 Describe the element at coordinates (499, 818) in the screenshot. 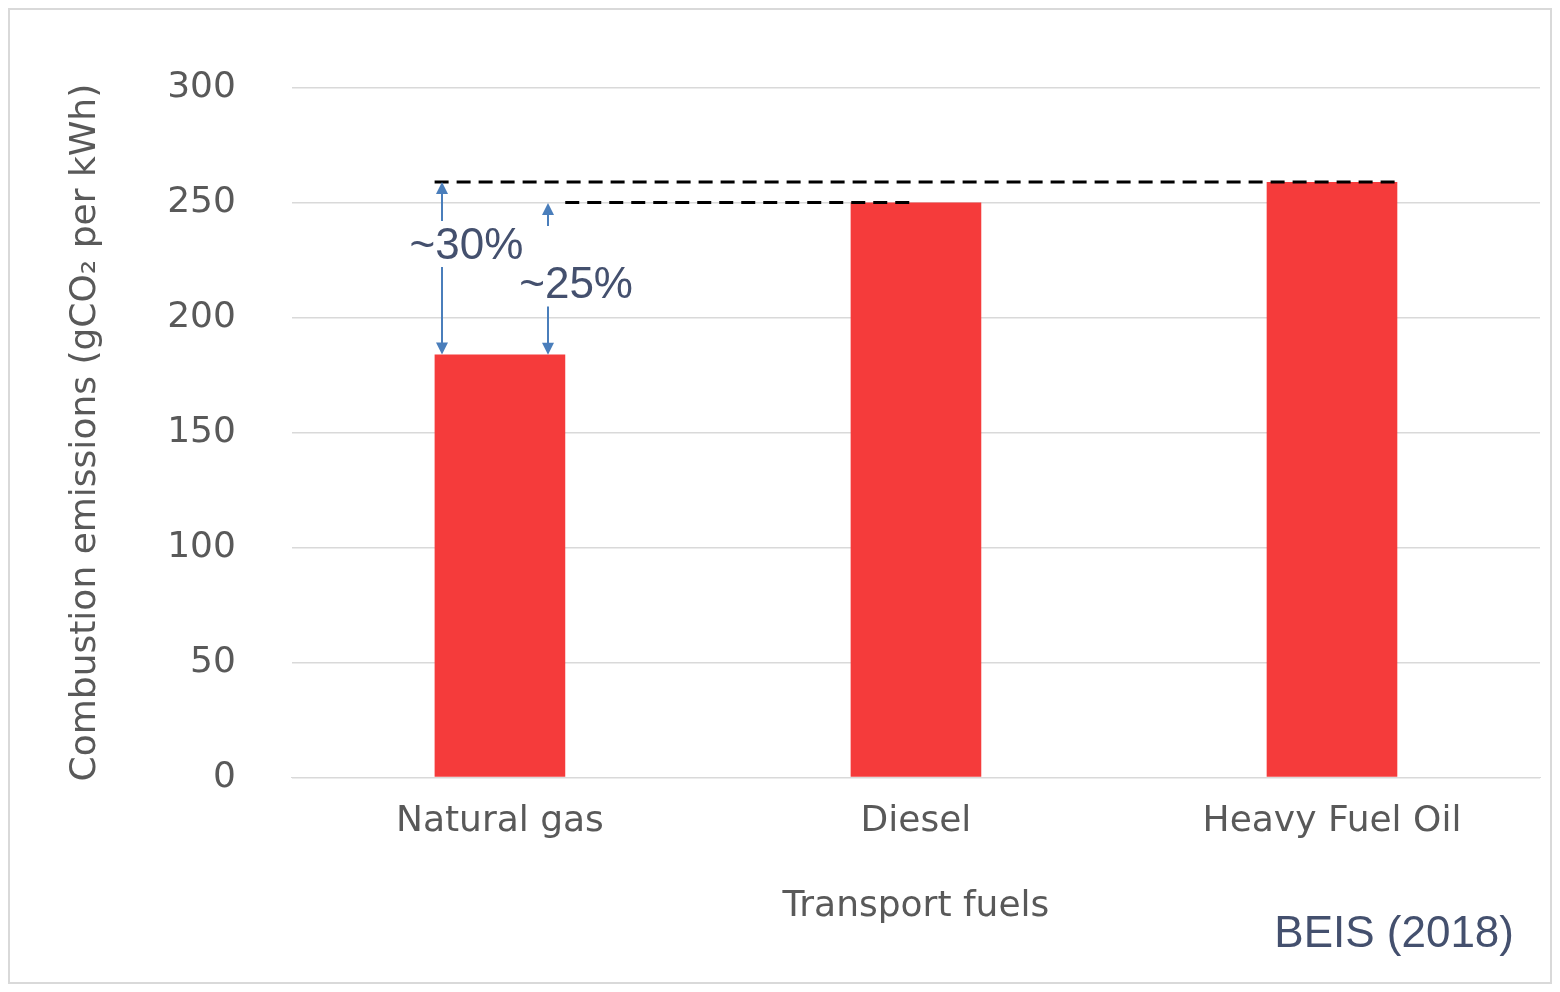

I see `x-tick-label: Natural gas` at that location.